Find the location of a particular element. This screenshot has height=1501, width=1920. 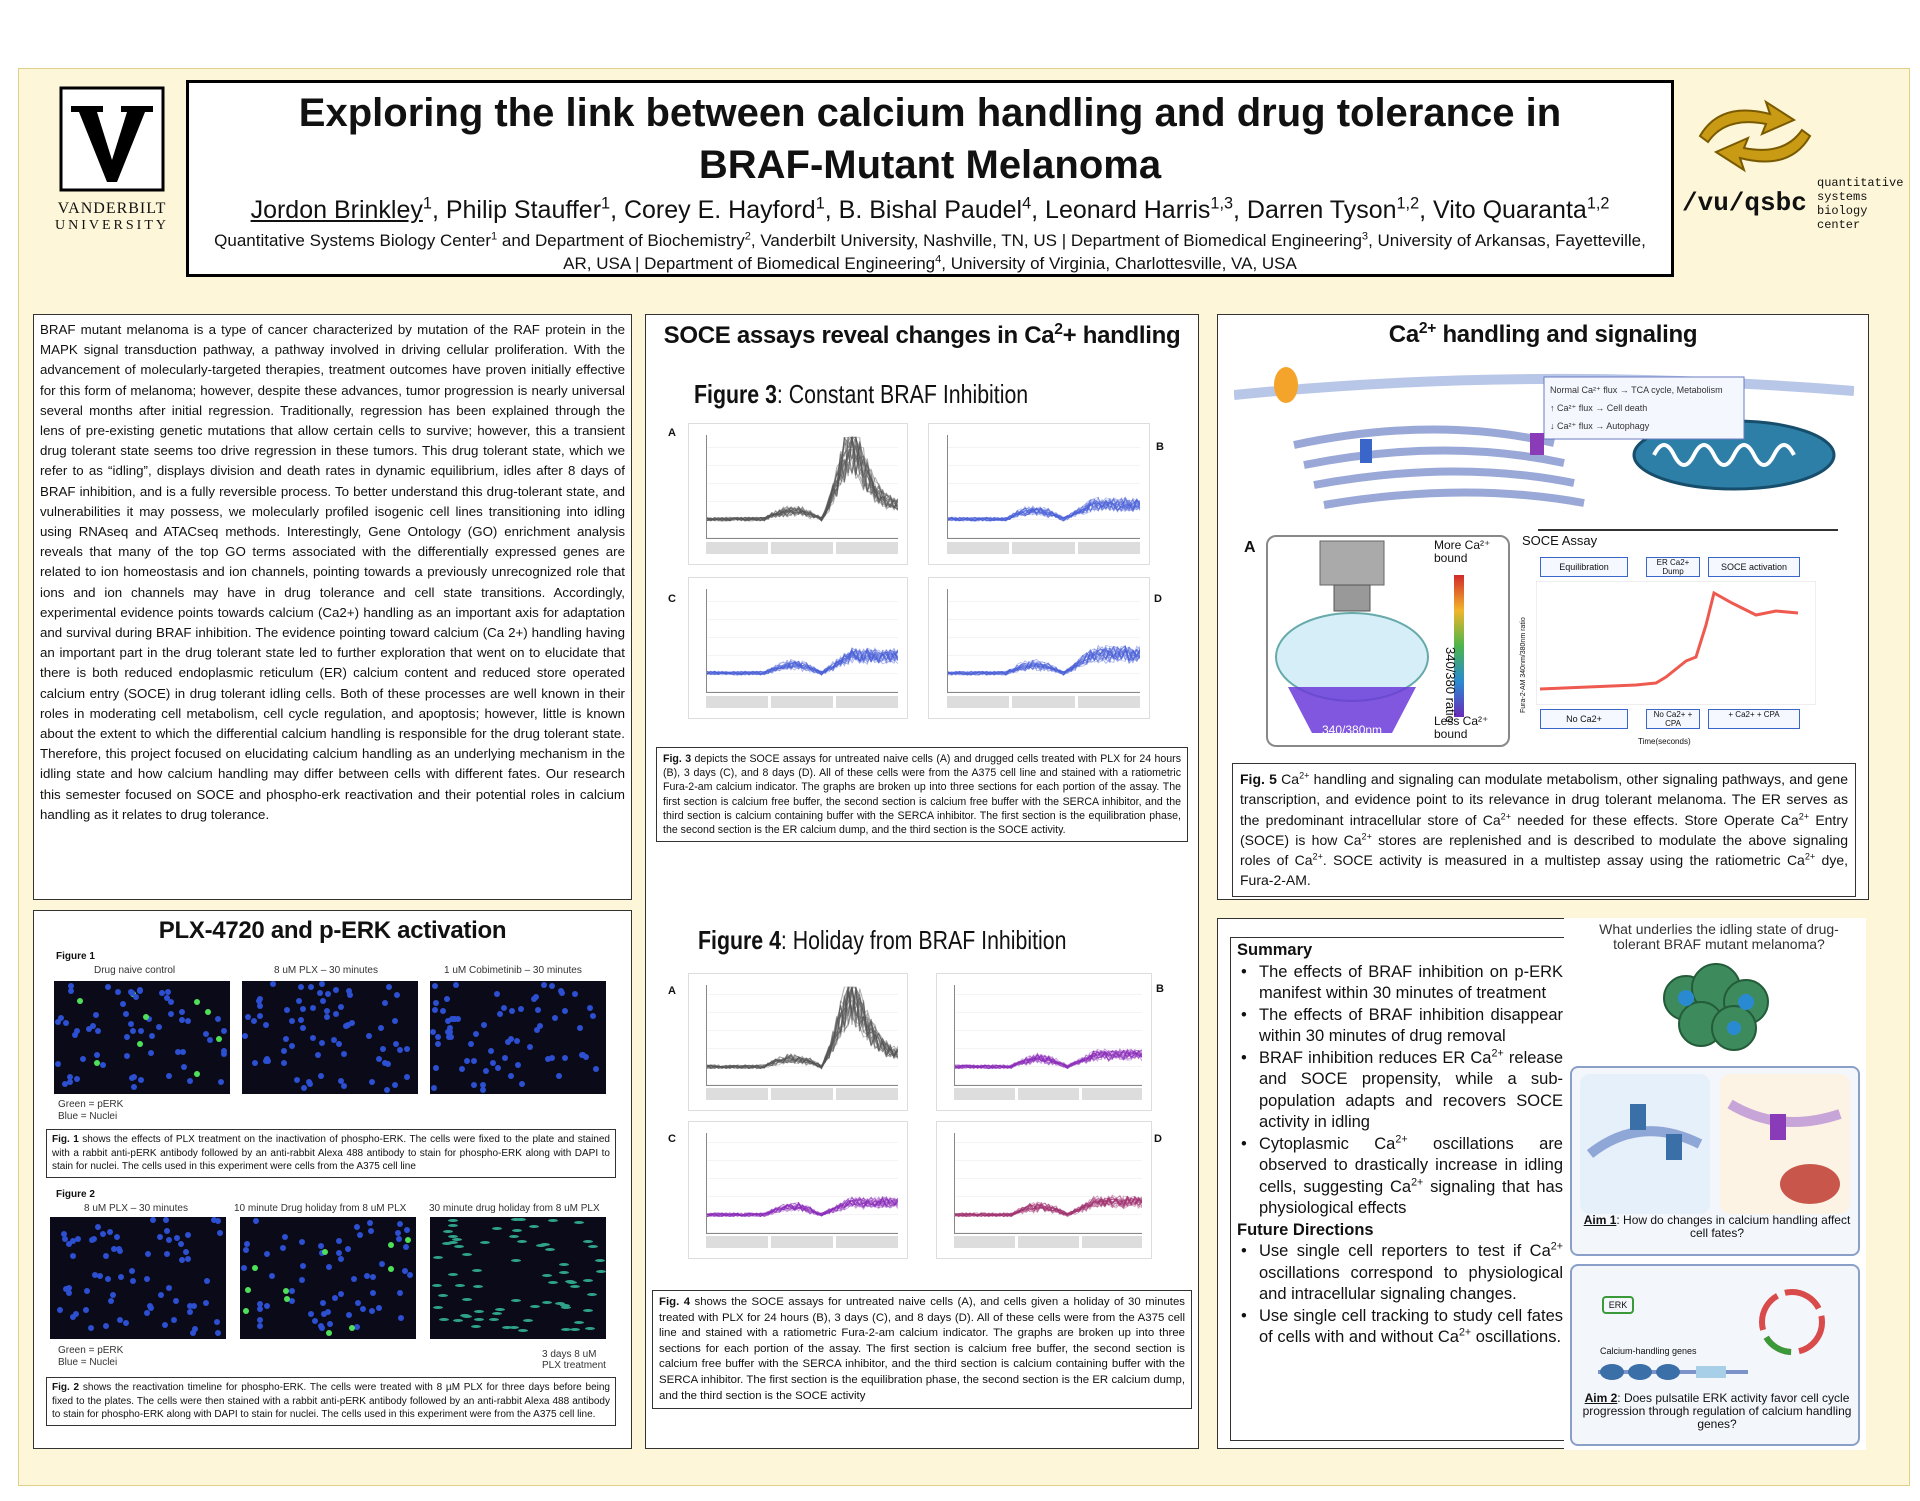

qsbc-sub-1: quantitative is located at coordinates (1860, 183).